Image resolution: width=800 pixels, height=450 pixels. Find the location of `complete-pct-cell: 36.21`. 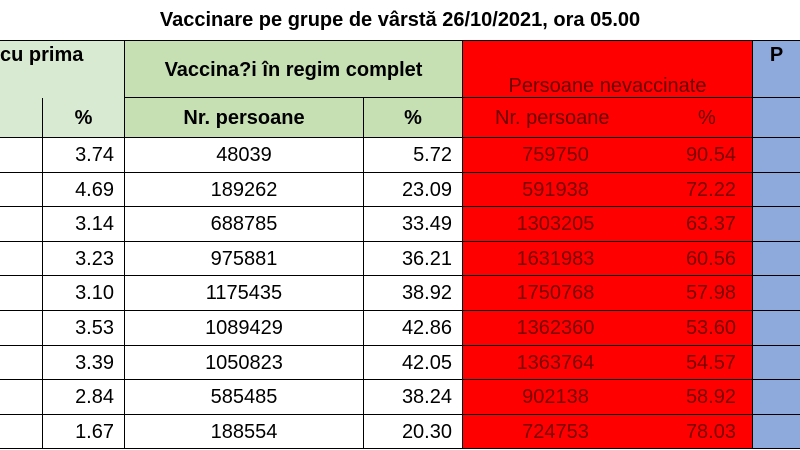

complete-pct-cell: 36.21 is located at coordinates (413, 259).